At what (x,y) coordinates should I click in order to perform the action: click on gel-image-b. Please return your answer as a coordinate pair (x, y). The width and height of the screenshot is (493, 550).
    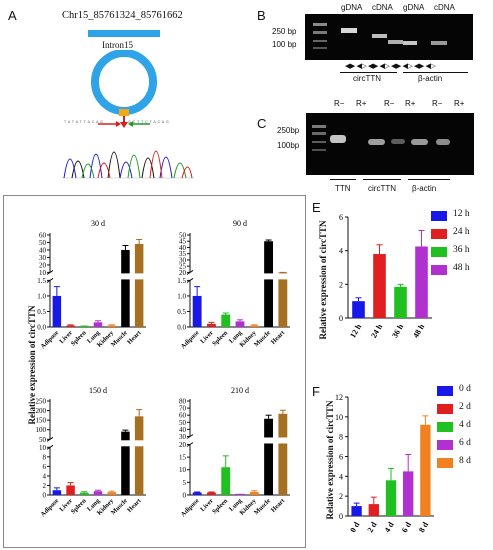
    Looking at the image, I should click on (389, 37).